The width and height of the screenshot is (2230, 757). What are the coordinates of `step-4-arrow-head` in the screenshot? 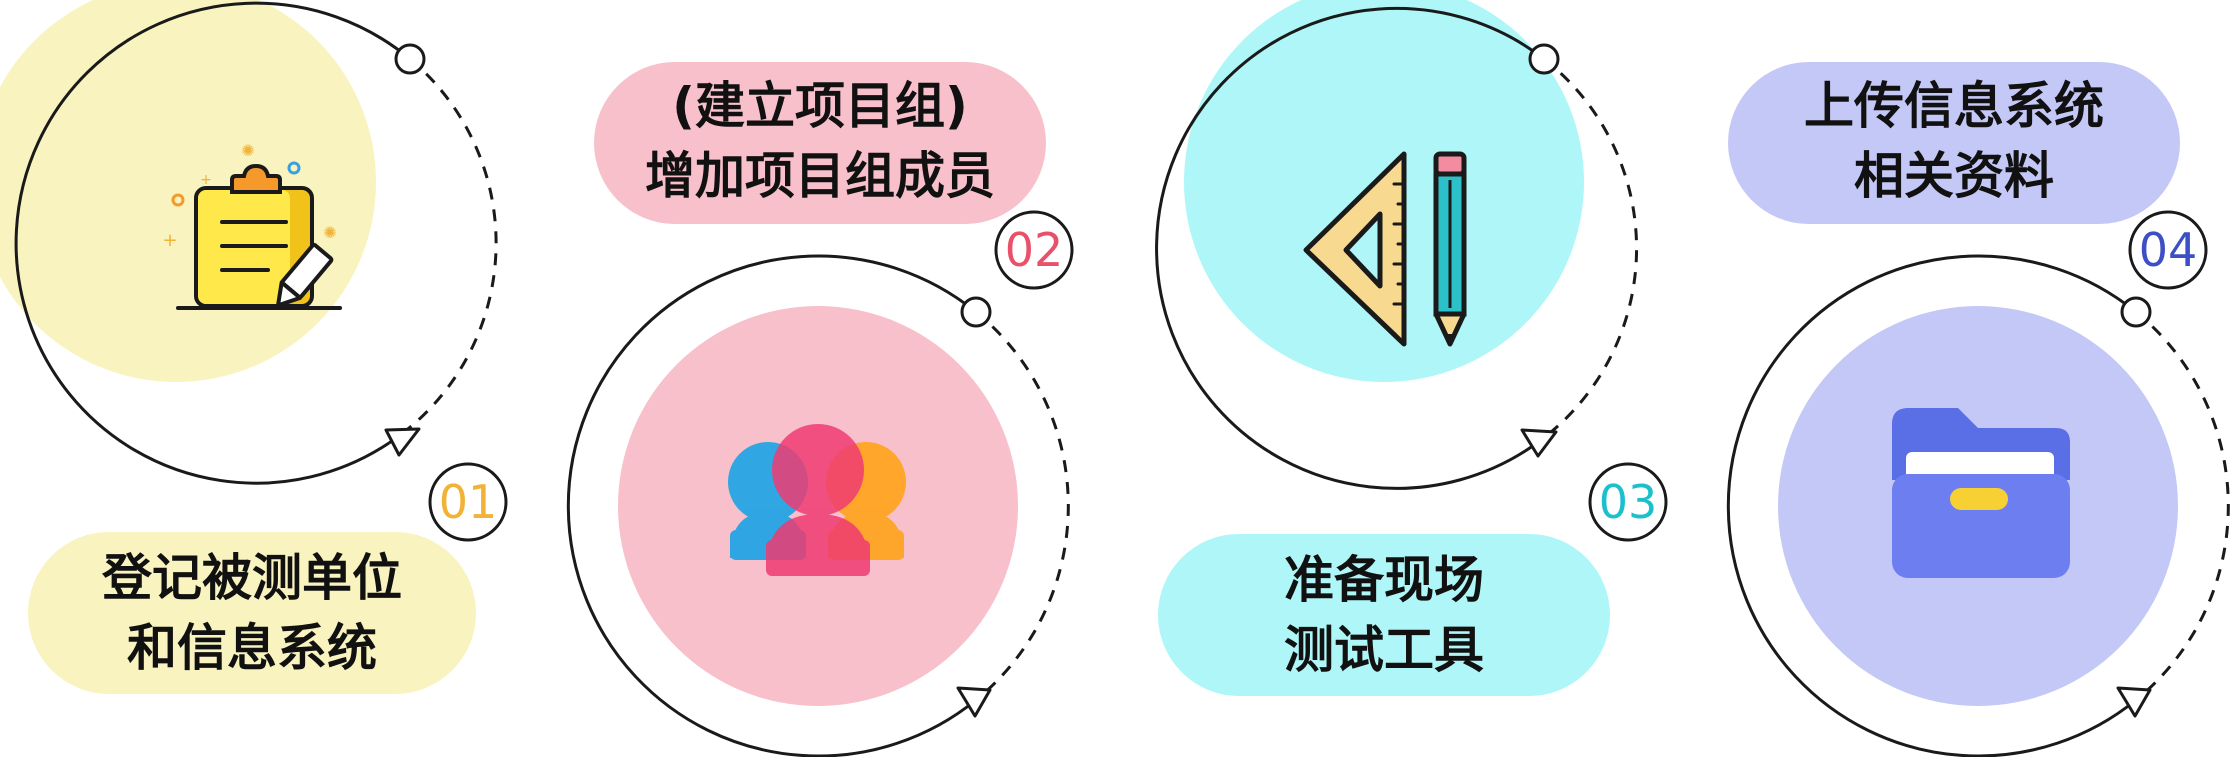 It's located at (2134, 702).